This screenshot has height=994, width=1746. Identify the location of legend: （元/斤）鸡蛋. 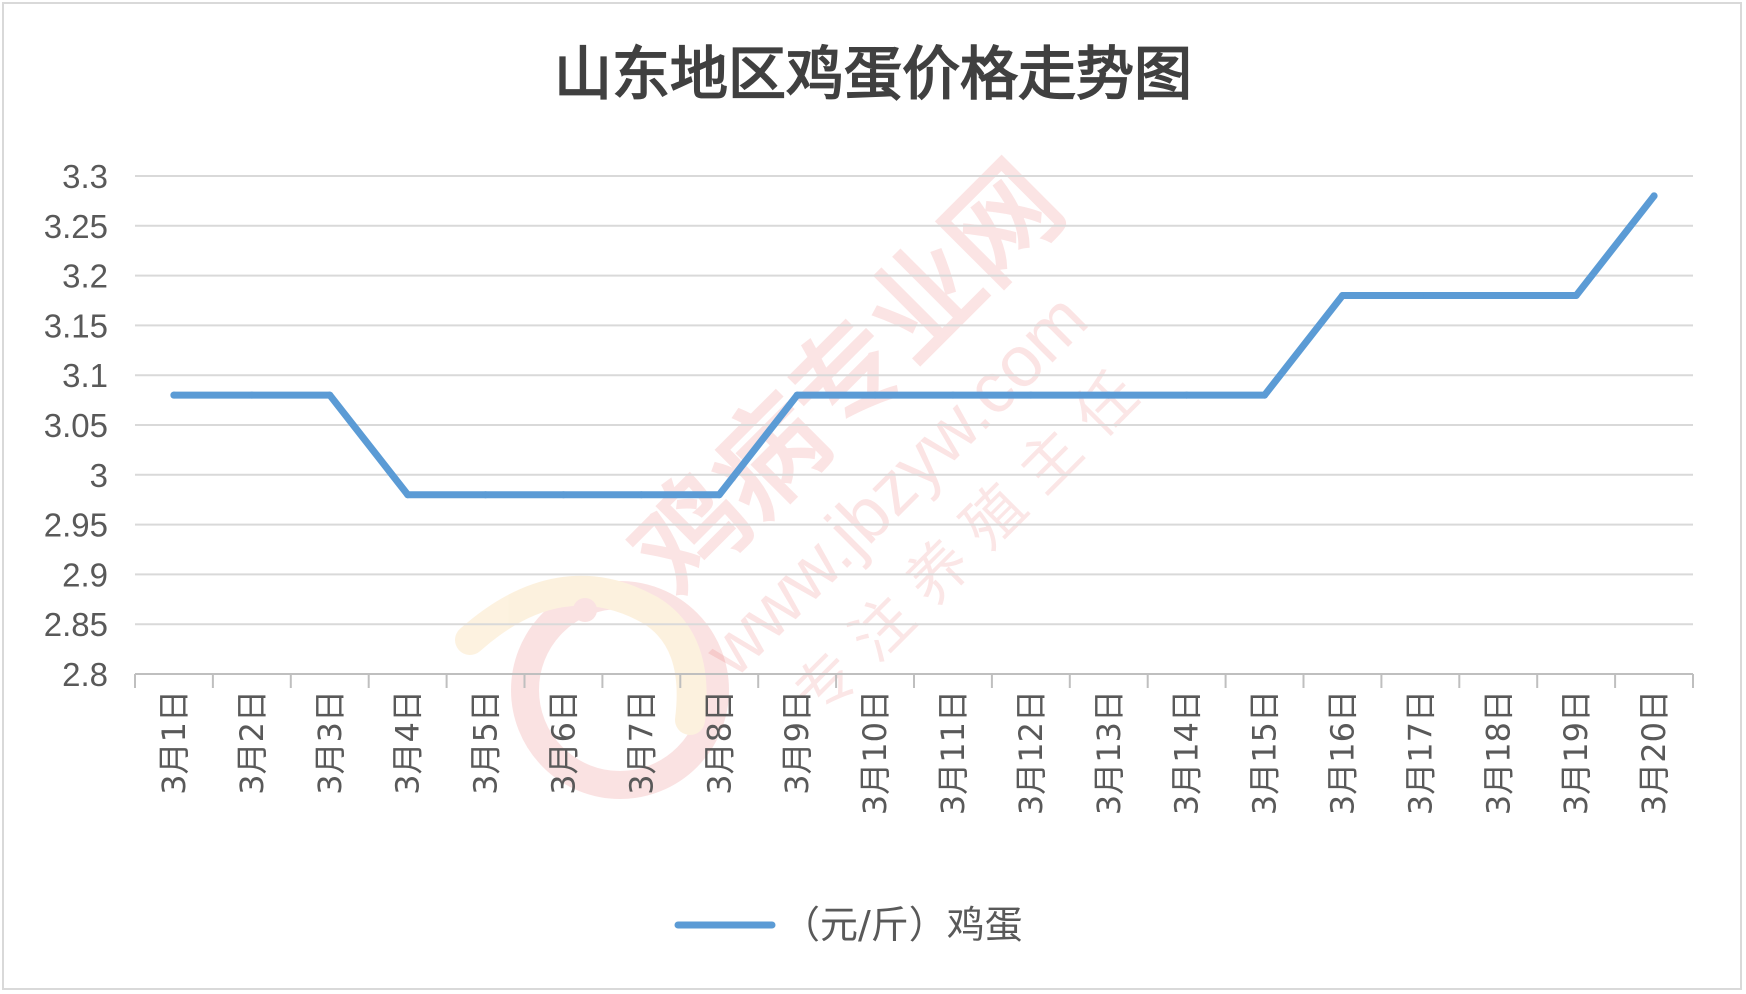
(848, 925).